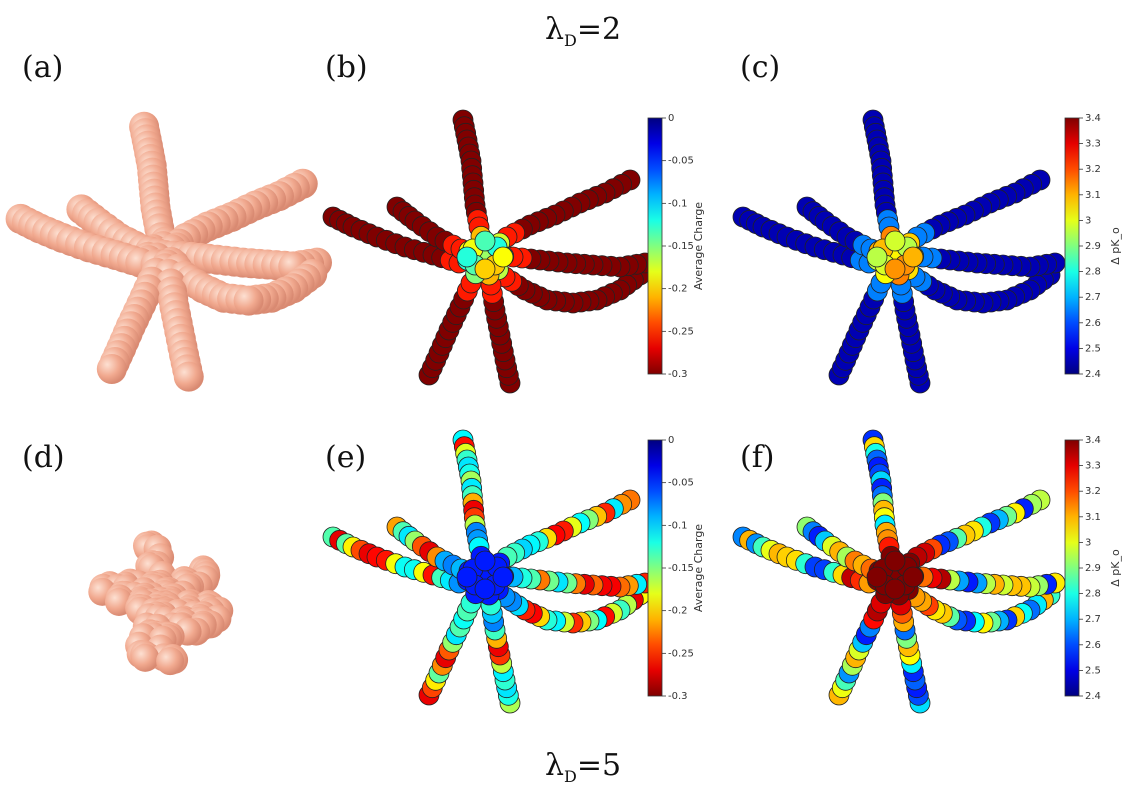  What do you see at coordinates (583, 767) in the screenshot?
I see `bottom-title: λD=5` at bounding box center [583, 767].